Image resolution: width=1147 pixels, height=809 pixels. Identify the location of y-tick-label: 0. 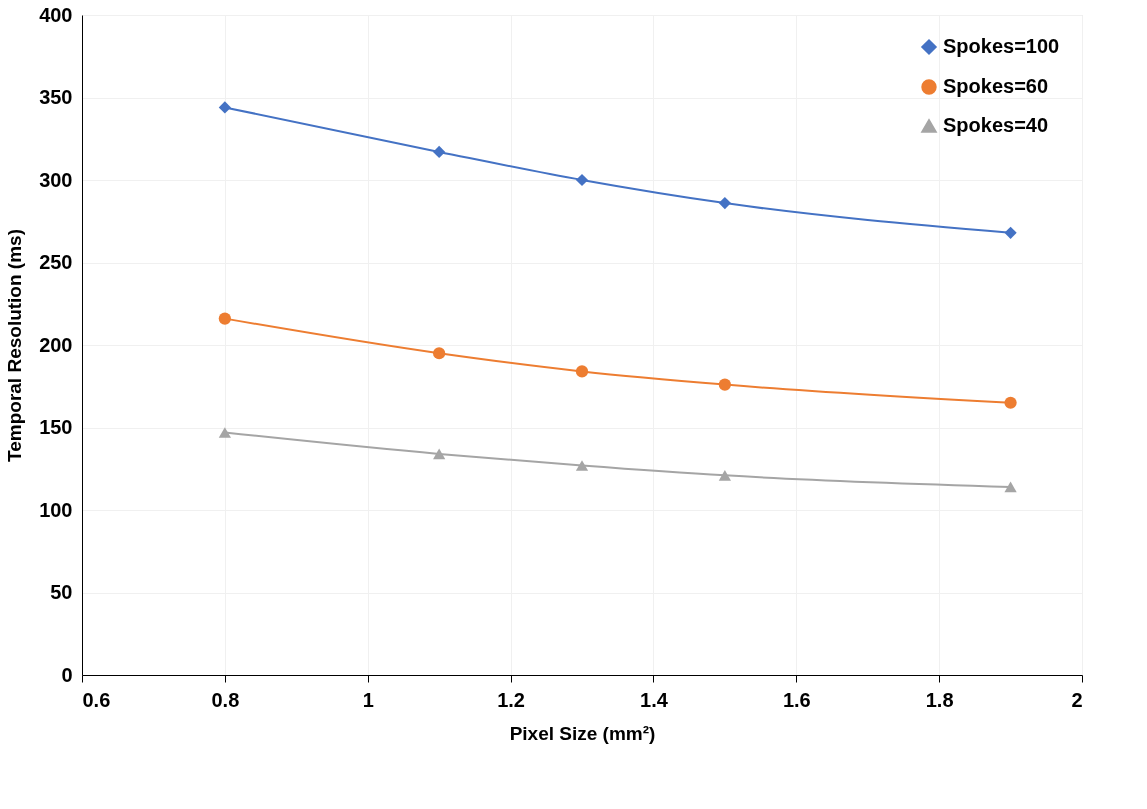
(67, 674).